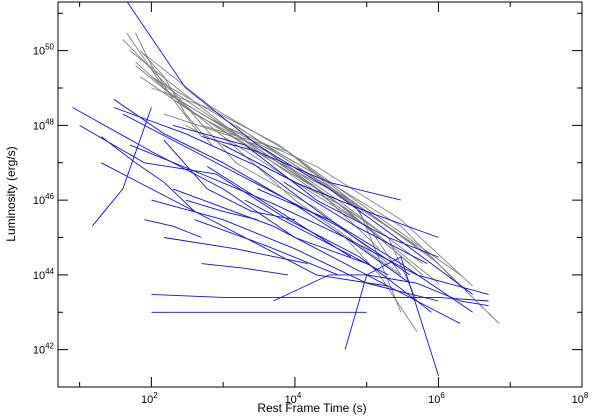 This screenshot has width=600, height=417. I want to click on y-tick-label: 1048, so click(44, 124).